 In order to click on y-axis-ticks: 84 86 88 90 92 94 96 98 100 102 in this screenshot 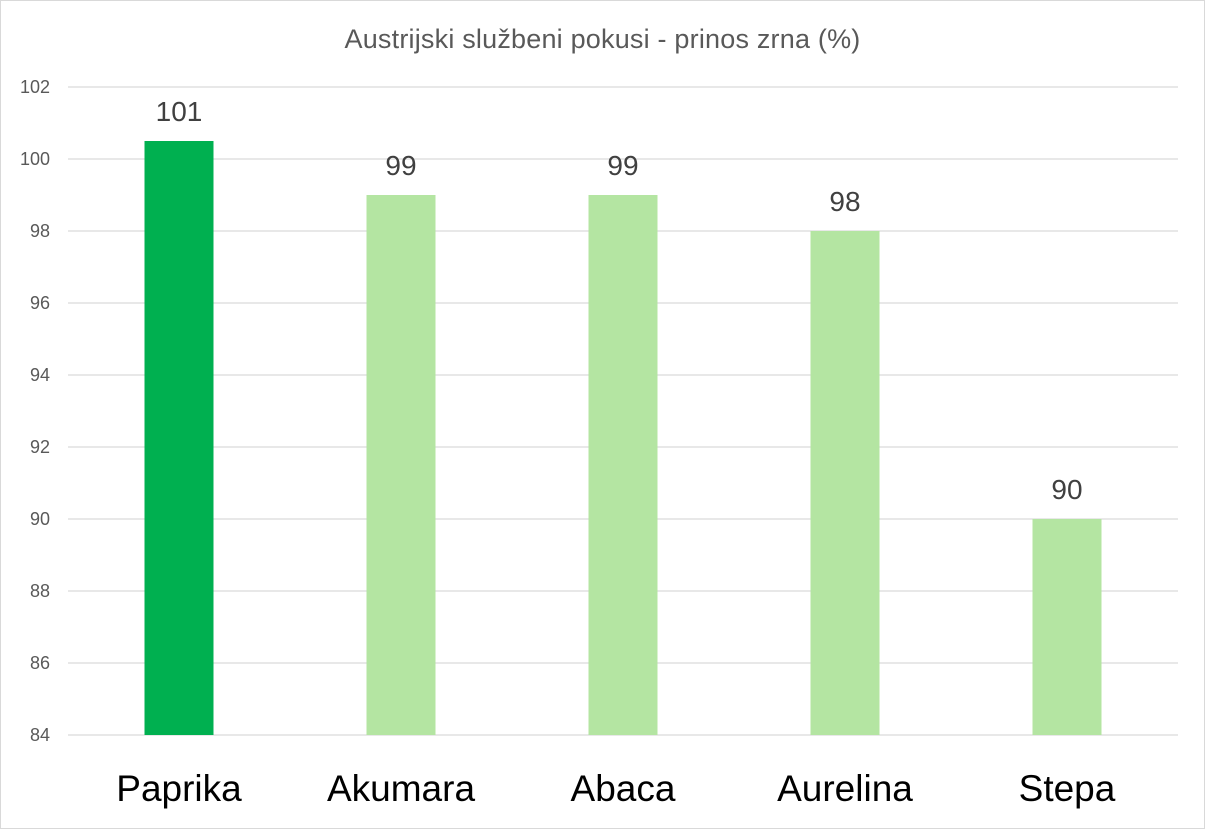, I will do `click(35, 411)`.